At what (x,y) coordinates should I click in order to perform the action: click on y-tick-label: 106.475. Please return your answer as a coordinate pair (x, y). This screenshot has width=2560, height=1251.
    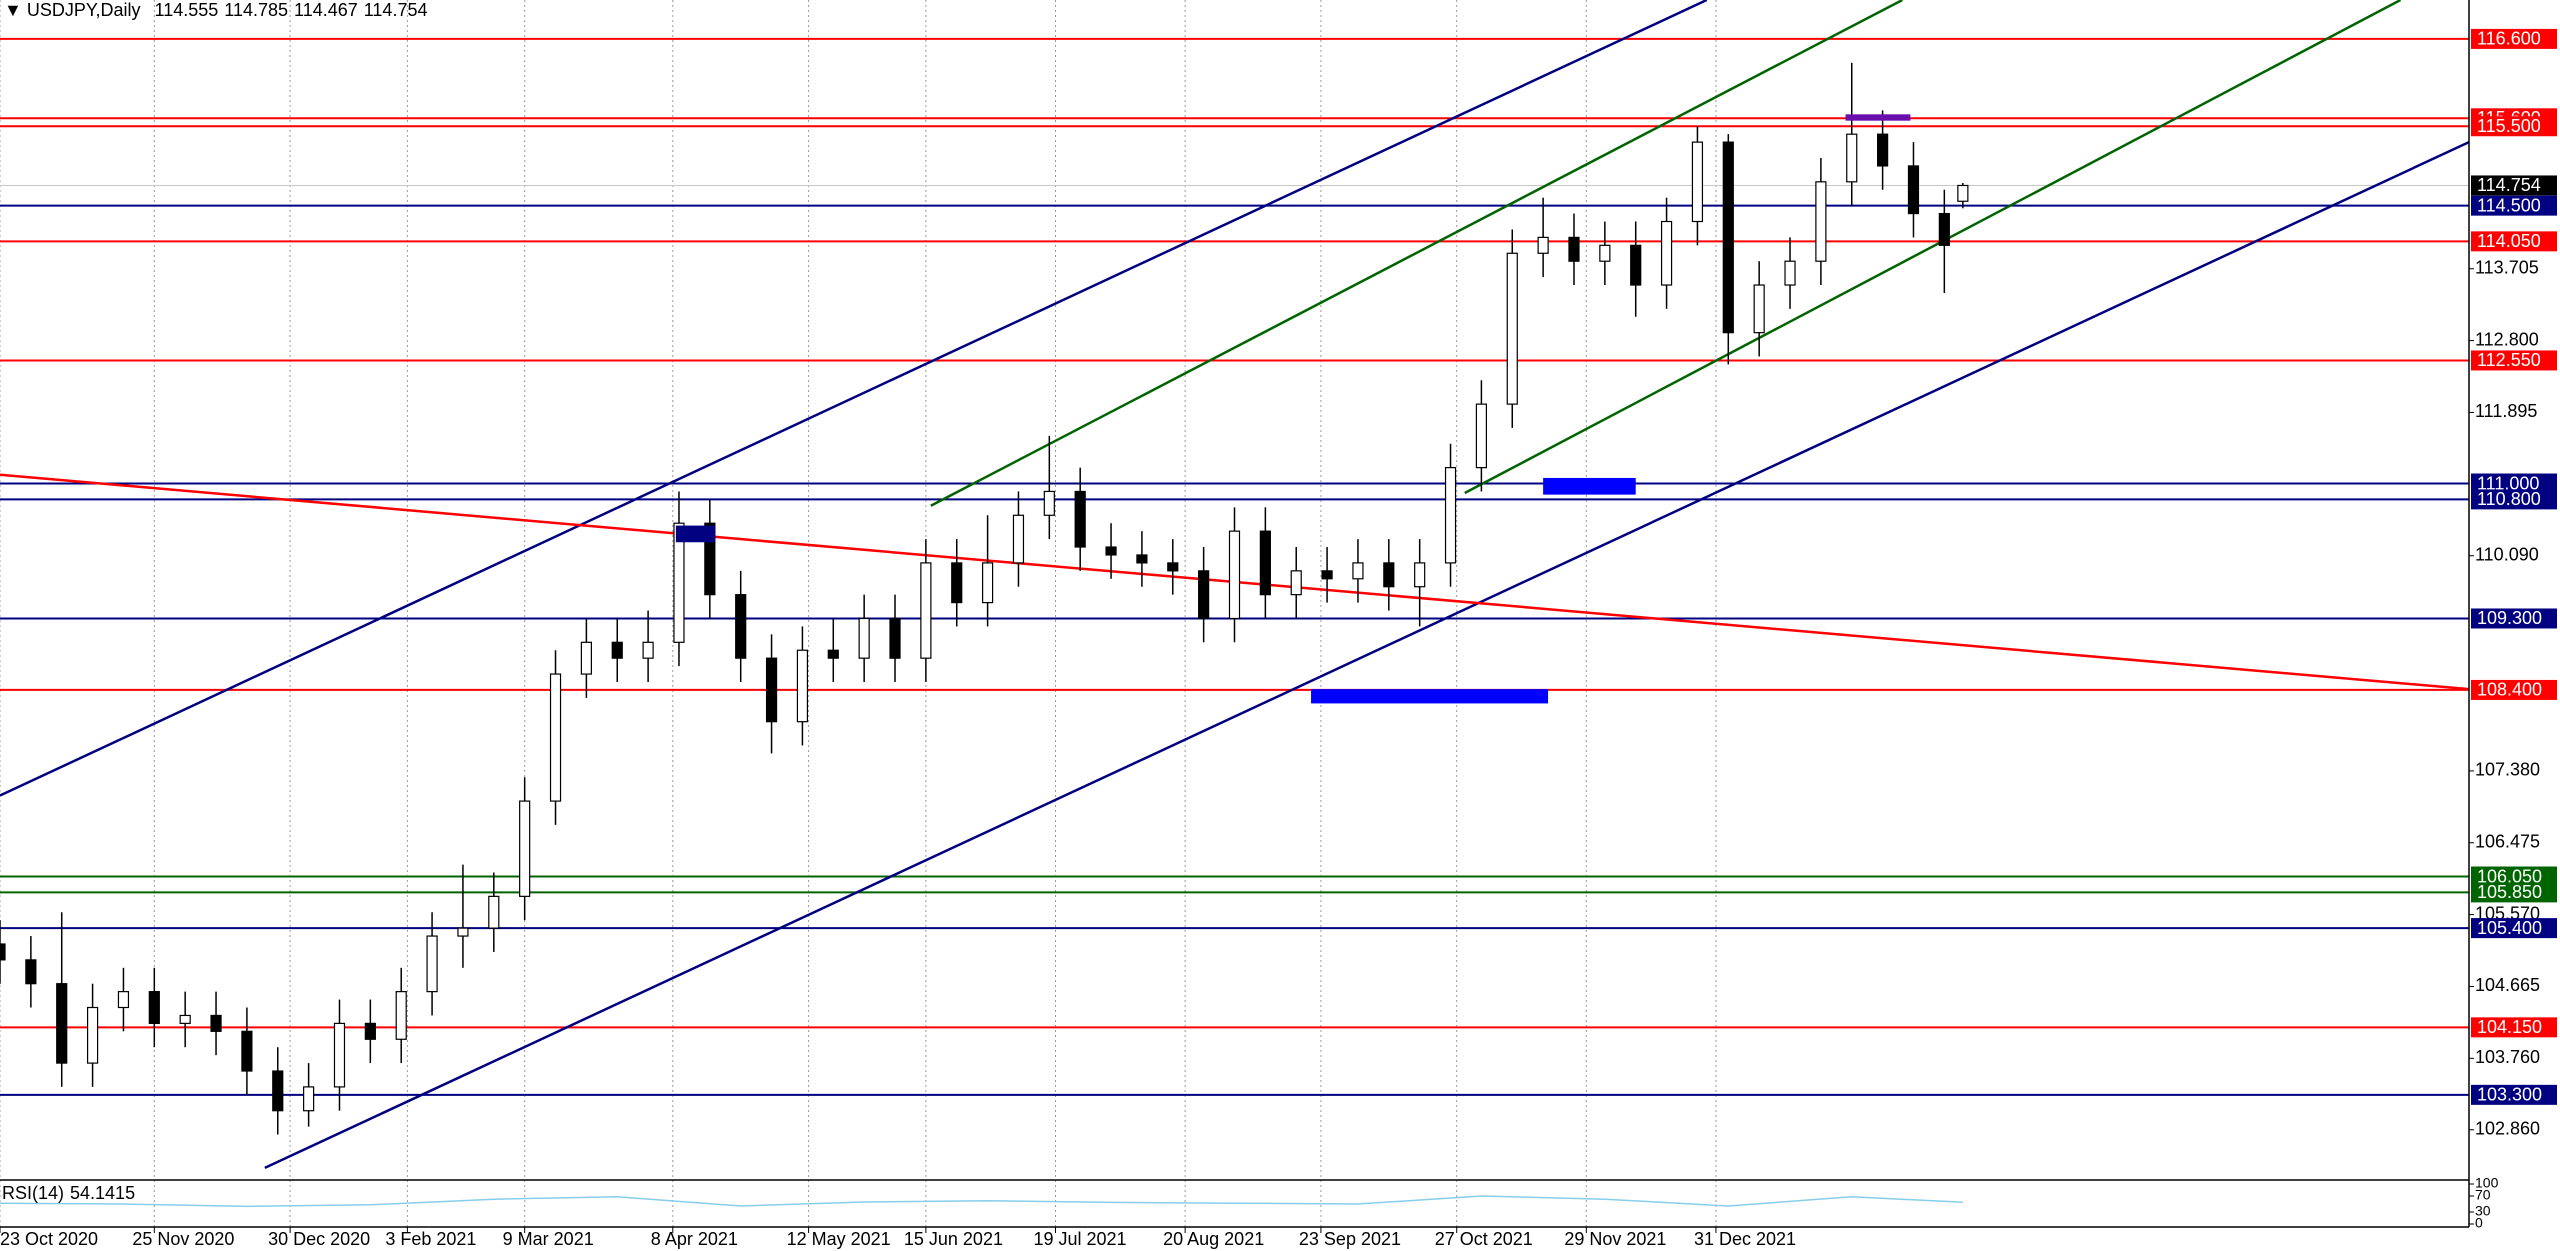
    Looking at the image, I should click on (2507, 842).